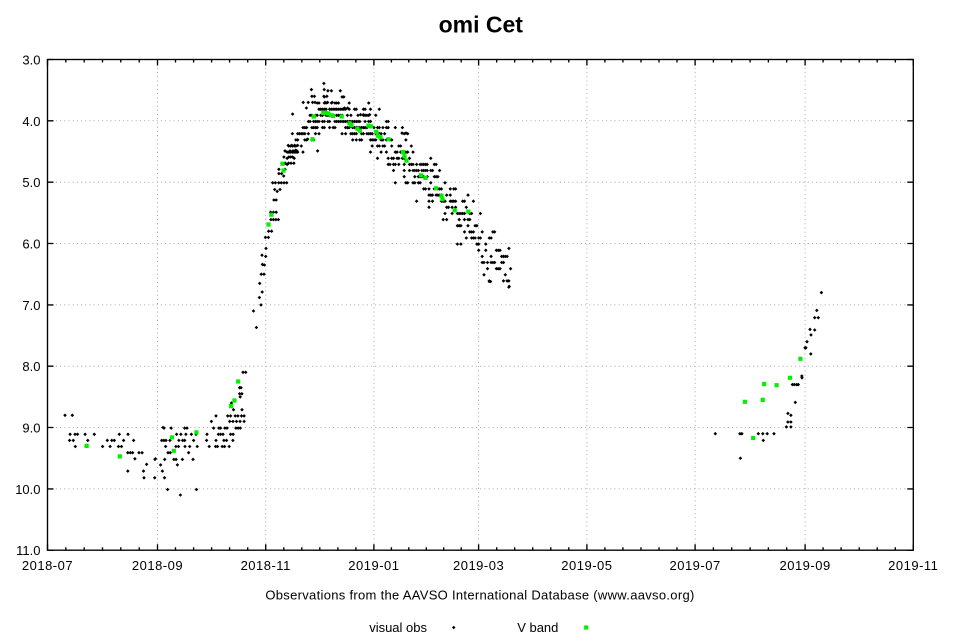 The width and height of the screenshot is (960, 640). Describe the element at coordinates (398, 627) in the screenshot. I see `svg-text: visual obs` at that location.